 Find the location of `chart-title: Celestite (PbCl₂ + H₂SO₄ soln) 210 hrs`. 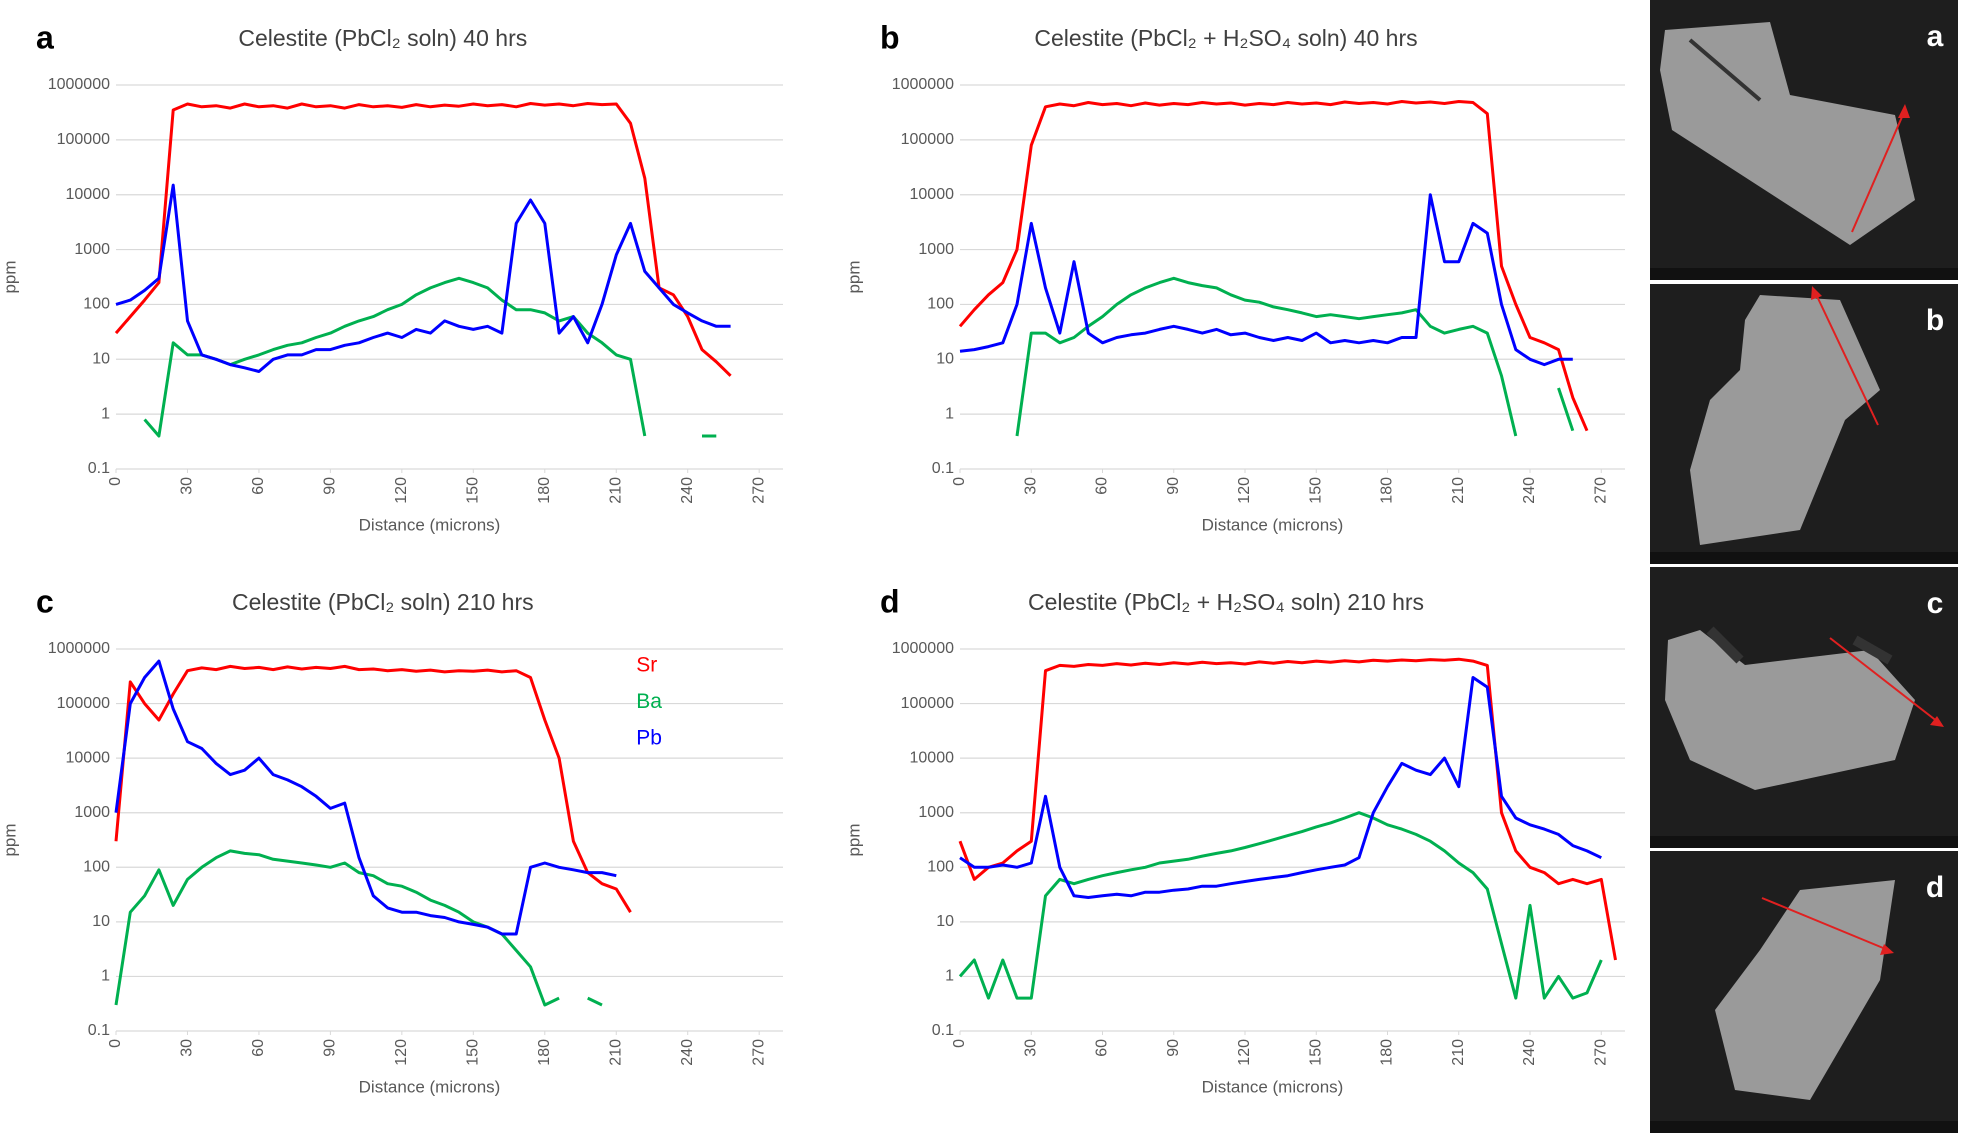

chart-title: Celestite (PbCl₂ + H₂SO₄ soln) 210 hrs is located at coordinates (1226, 602).